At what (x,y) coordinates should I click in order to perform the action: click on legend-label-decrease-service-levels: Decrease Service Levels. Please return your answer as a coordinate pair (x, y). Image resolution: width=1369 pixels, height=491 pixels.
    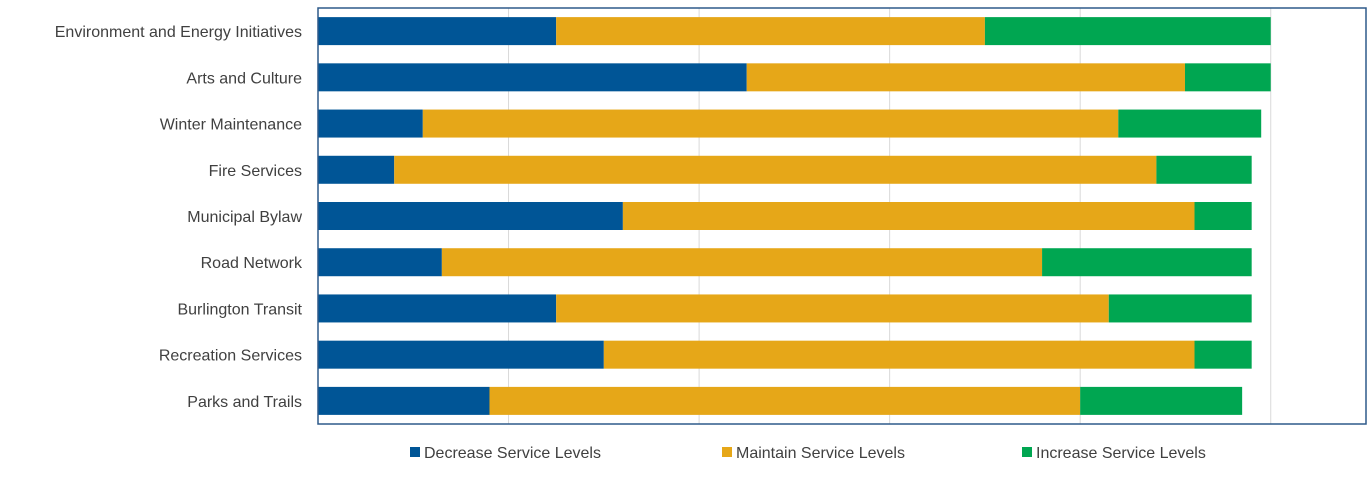
    Looking at the image, I should click on (512, 453).